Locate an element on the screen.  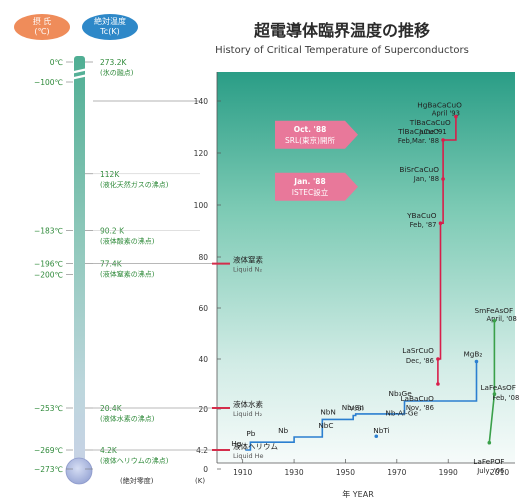
kelvin-note: (氷の融点) is located at coordinates (117, 72).